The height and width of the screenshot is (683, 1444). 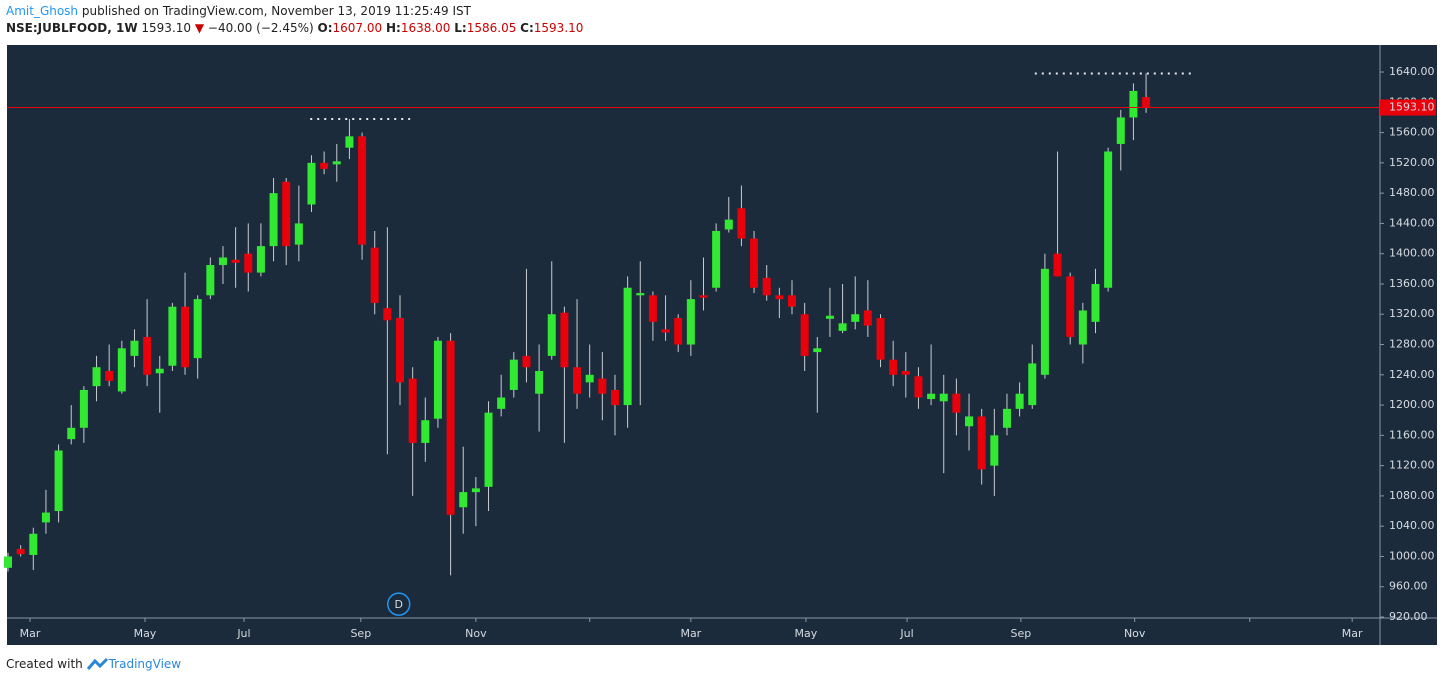 What do you see at coordinates (199, 28) in the screenshot?
I see `arrow: ▼` at bounding box center [199, 28].